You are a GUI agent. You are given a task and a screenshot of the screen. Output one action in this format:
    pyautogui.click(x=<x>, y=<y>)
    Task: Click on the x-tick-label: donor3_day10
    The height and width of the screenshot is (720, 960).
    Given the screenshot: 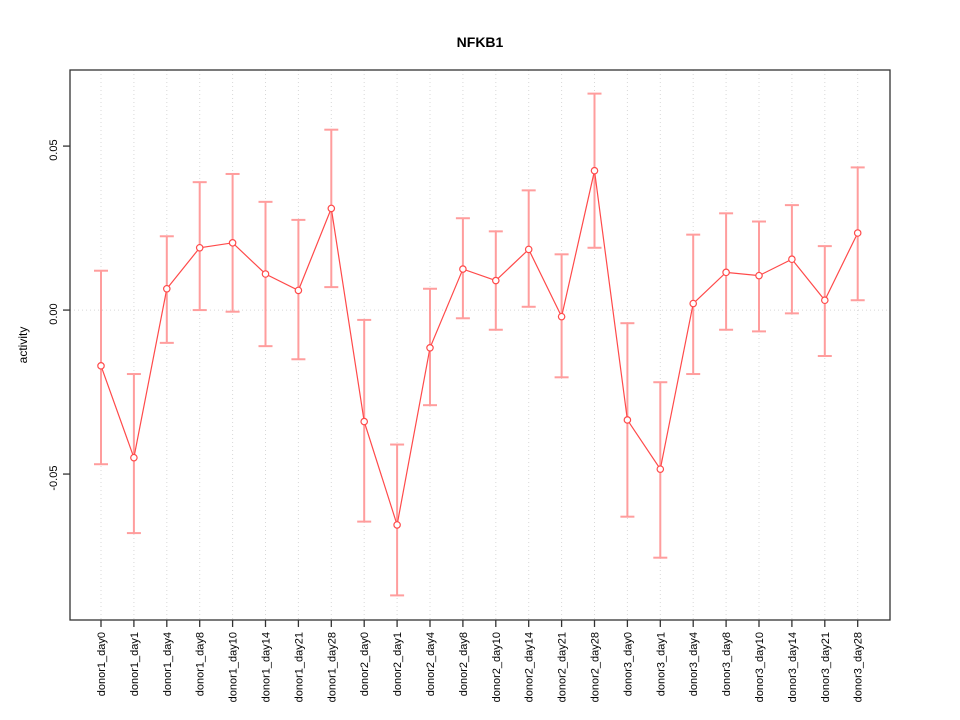 What is the action you would take?
    pyautogui.click(x=760, y=667)
    